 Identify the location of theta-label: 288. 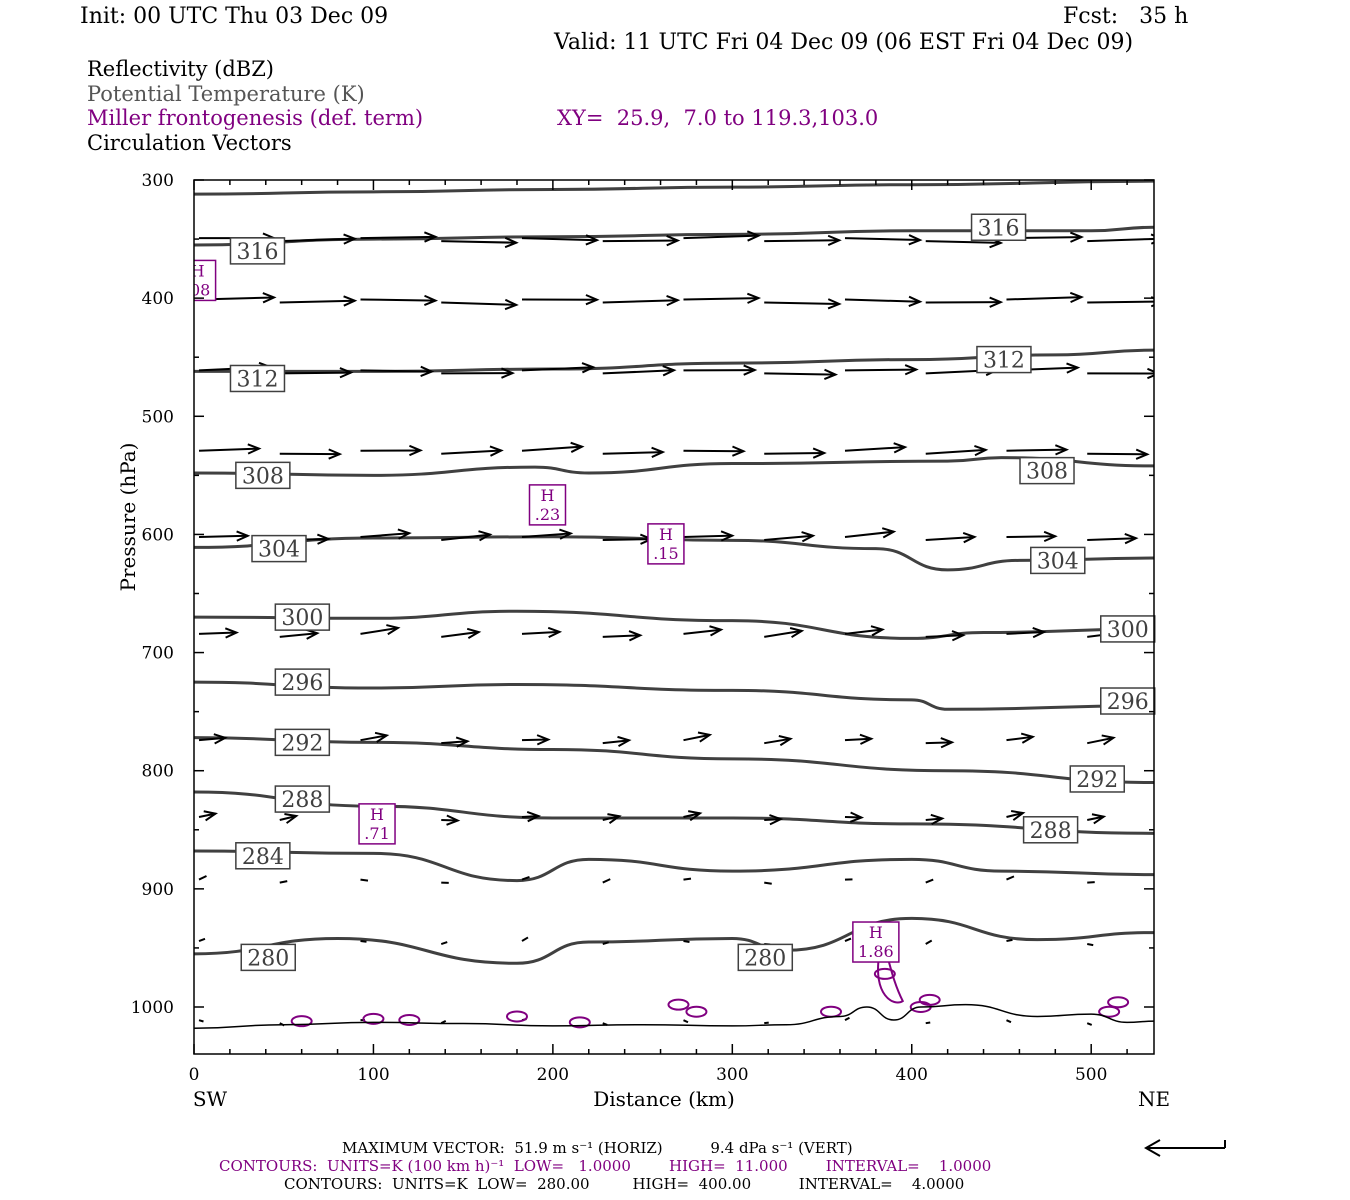
(1050, 830).